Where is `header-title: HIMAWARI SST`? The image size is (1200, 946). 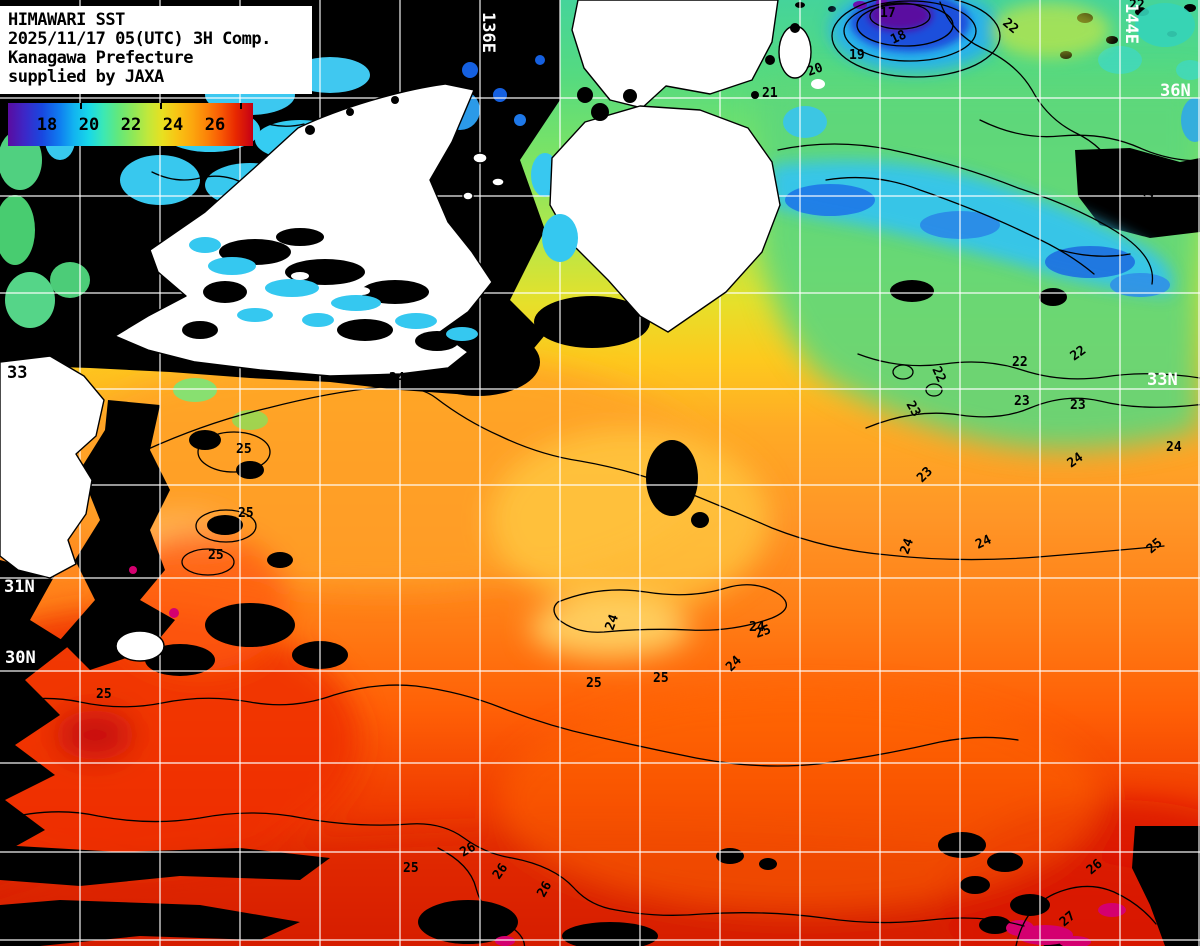 header-title: HIMAWARI SST is located at coordinates (66, 20).